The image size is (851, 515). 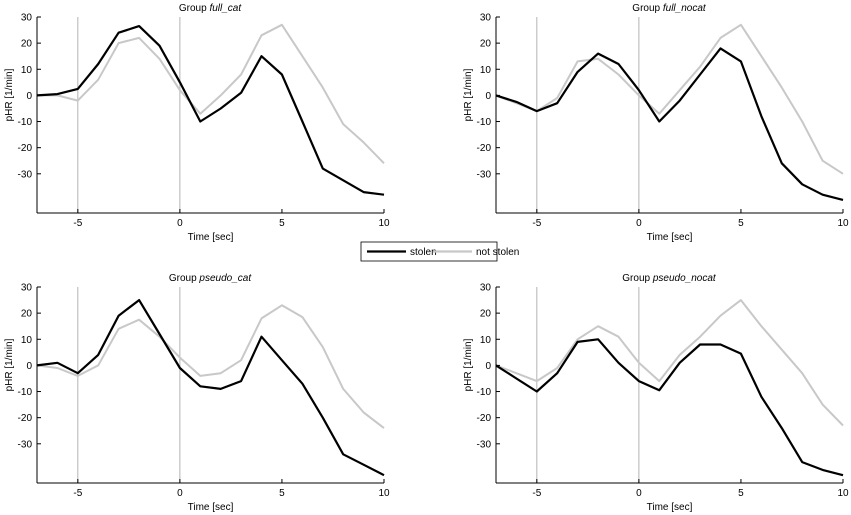 What do you see at coordinates (225, 278) in the screenshot?
I see `panel-title-group: pseudo_cat` at bounding box center [225, 278].